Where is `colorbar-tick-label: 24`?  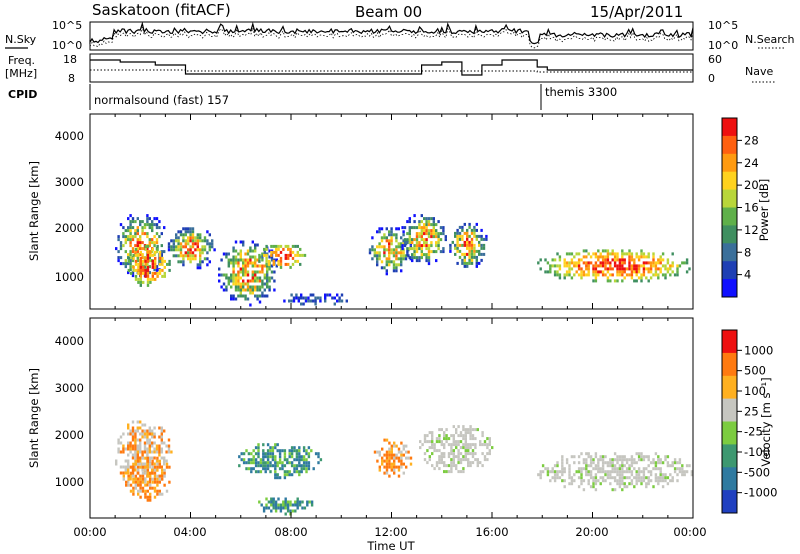 colorbar-tick-label: 24 is located at coordinates (751, 163).